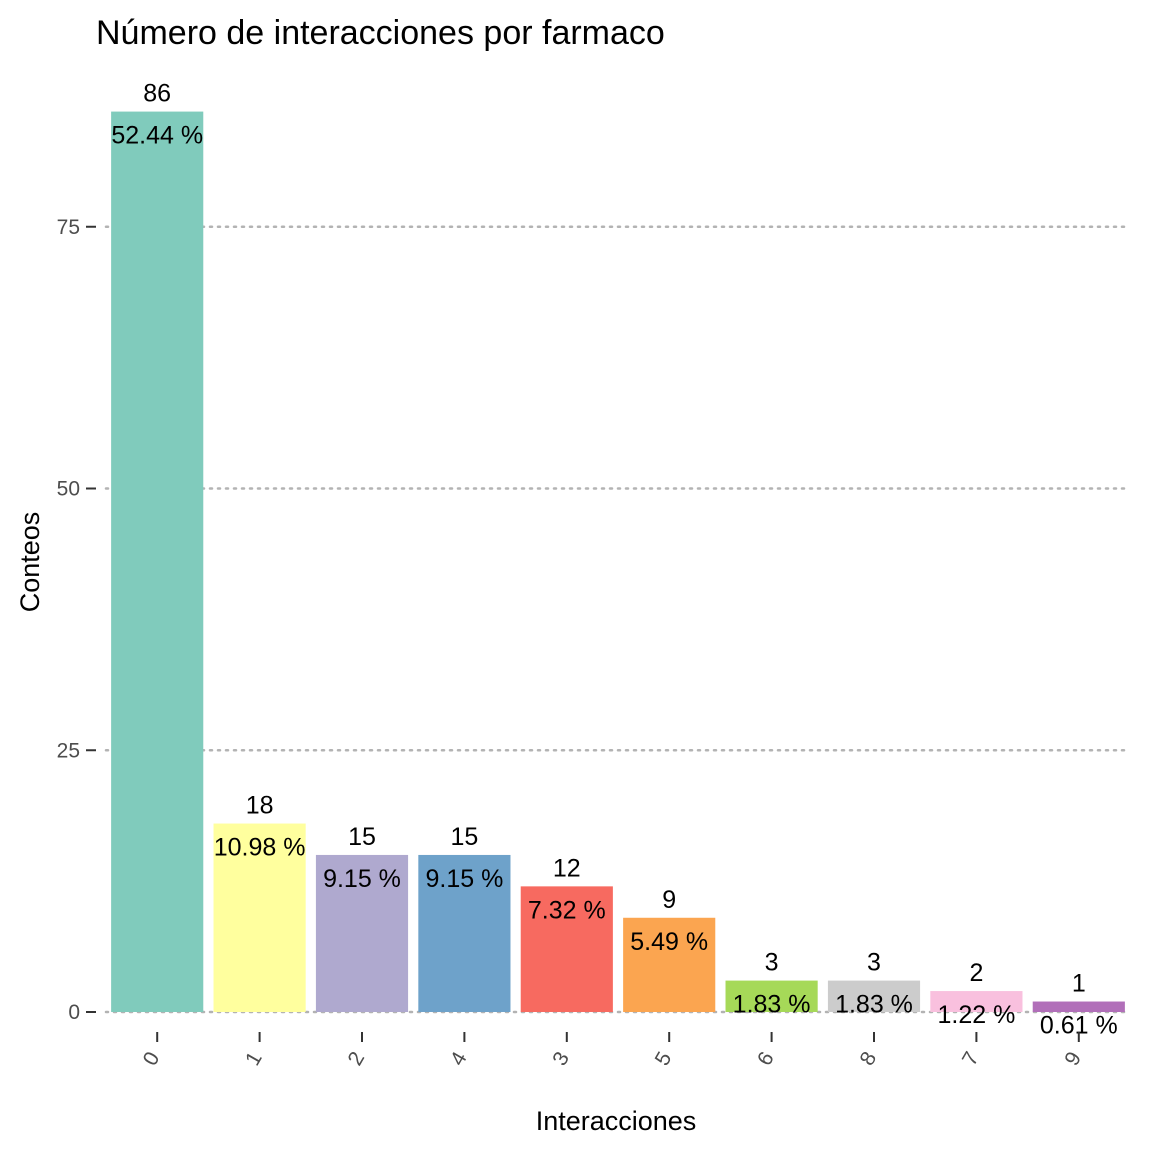  What do you see at coordinates (976, 973) in the screenshot?
I see `bar-count-label: 2` at bounding box center [976, 973].